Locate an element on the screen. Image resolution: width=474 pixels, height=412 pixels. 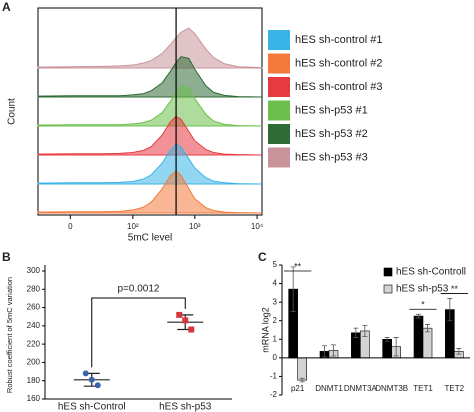
significance-mark: * is located at coordinates (423, 305).